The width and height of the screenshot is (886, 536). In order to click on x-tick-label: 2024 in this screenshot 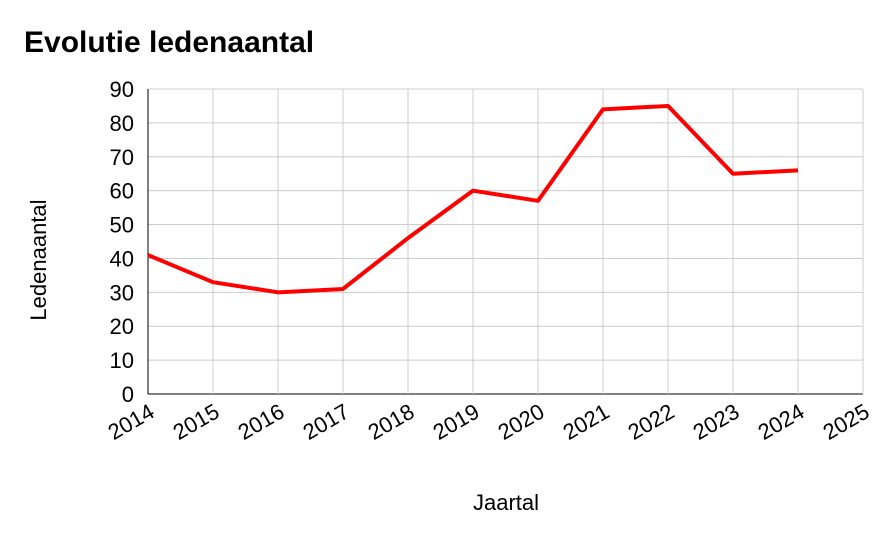, I will do `click(781, 422)`.